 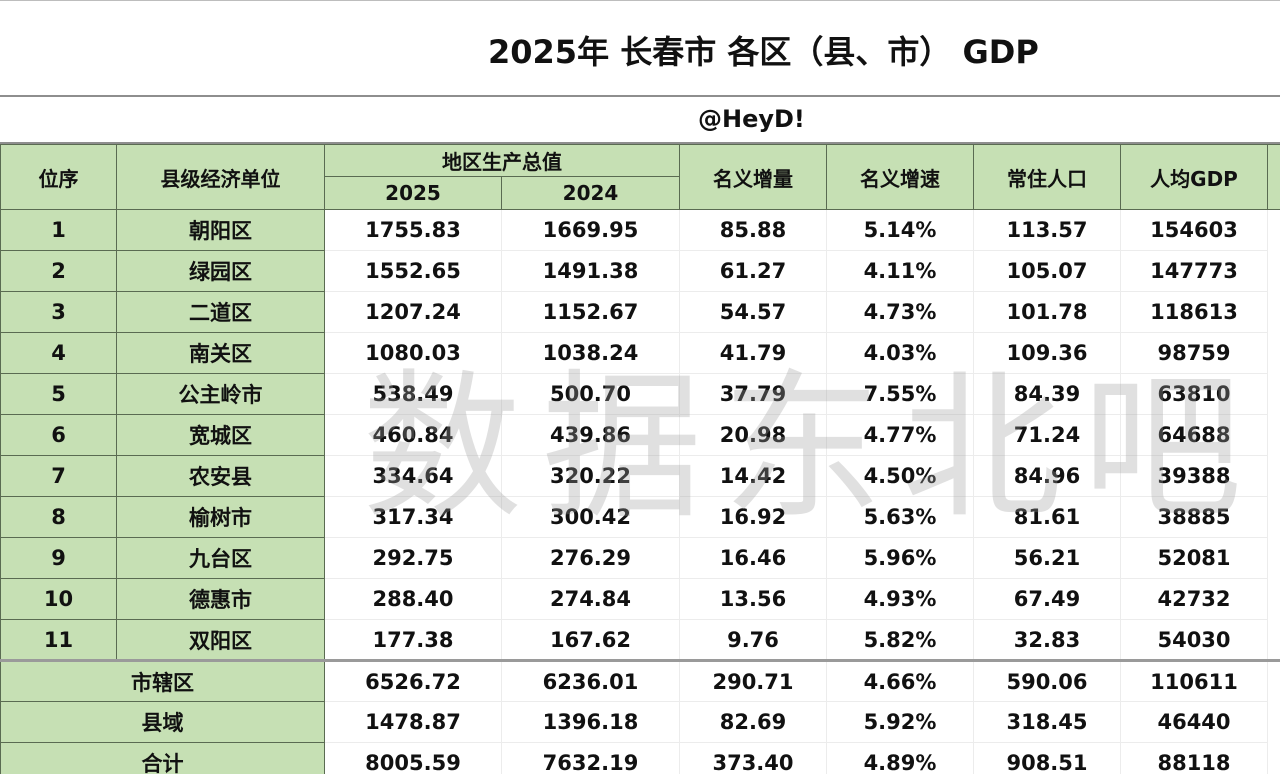 I want to click on per-capita-cell: 110611, so click(x=1194, y=680).